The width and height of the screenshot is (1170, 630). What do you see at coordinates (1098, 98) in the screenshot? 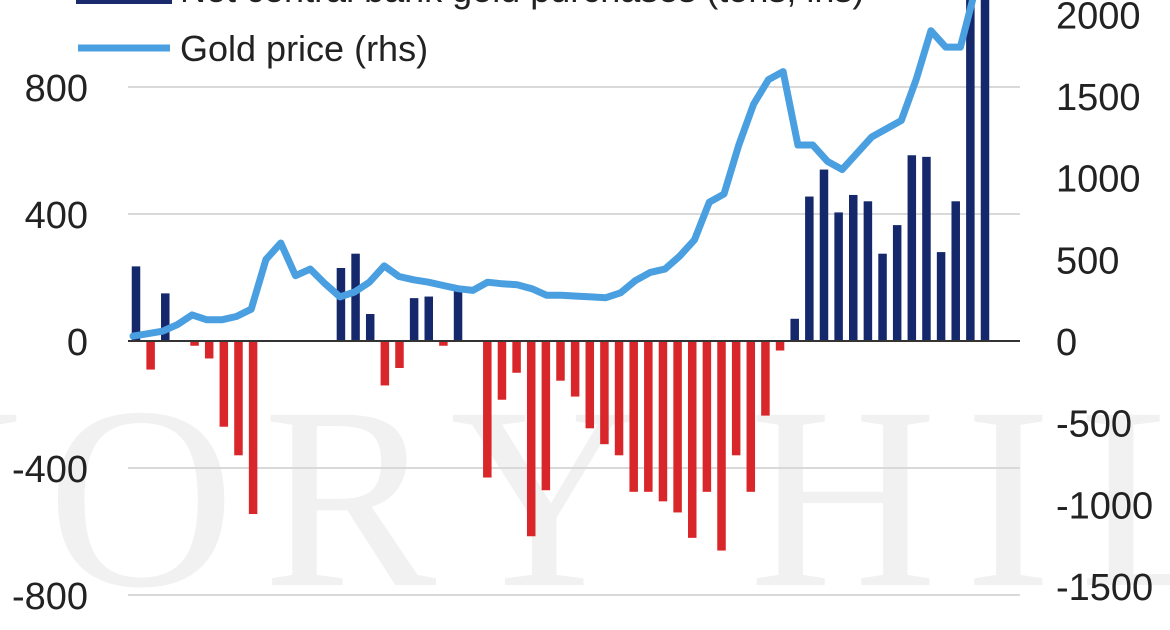
I see `right-tick-label: 1500` at bounding box center [1098, 98].